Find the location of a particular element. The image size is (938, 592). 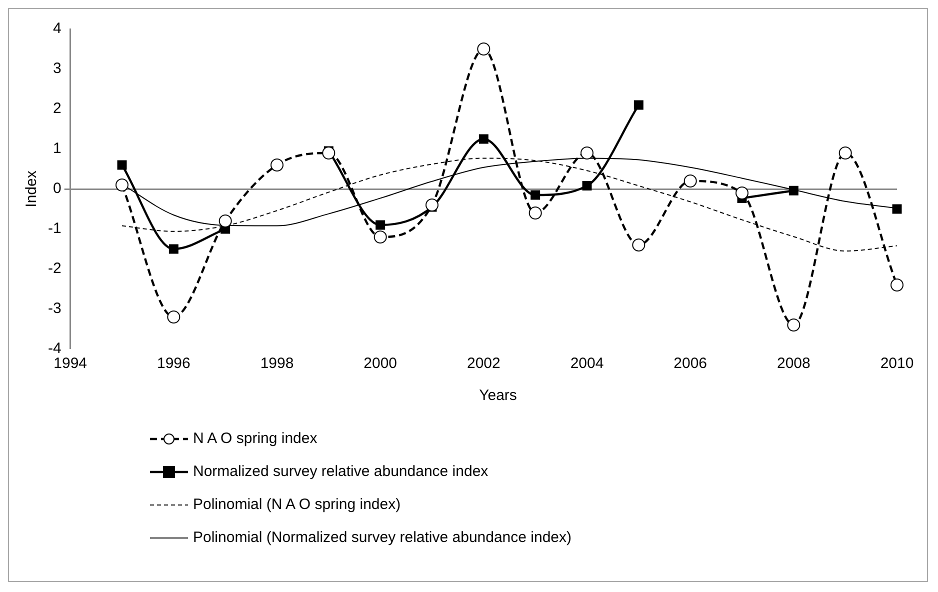

y-tick-label: -4 is located at coordinates (55, 349).